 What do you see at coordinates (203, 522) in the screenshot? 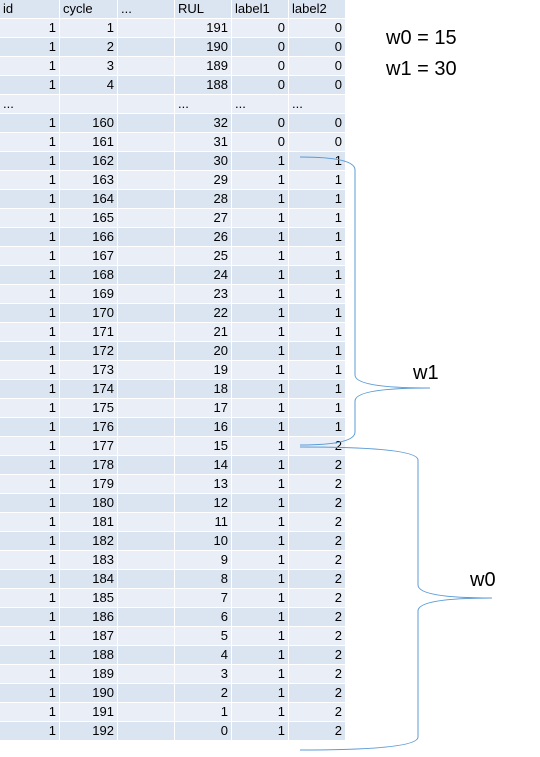
I see `table-cell: 11` at bounding box center [203, 522].